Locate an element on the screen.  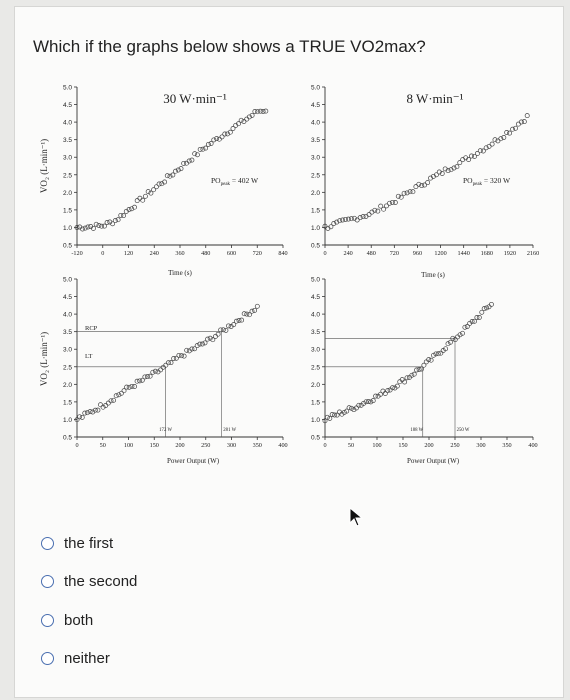
x-axis-label-time: Time (s) is located at coordinates (433, 275).